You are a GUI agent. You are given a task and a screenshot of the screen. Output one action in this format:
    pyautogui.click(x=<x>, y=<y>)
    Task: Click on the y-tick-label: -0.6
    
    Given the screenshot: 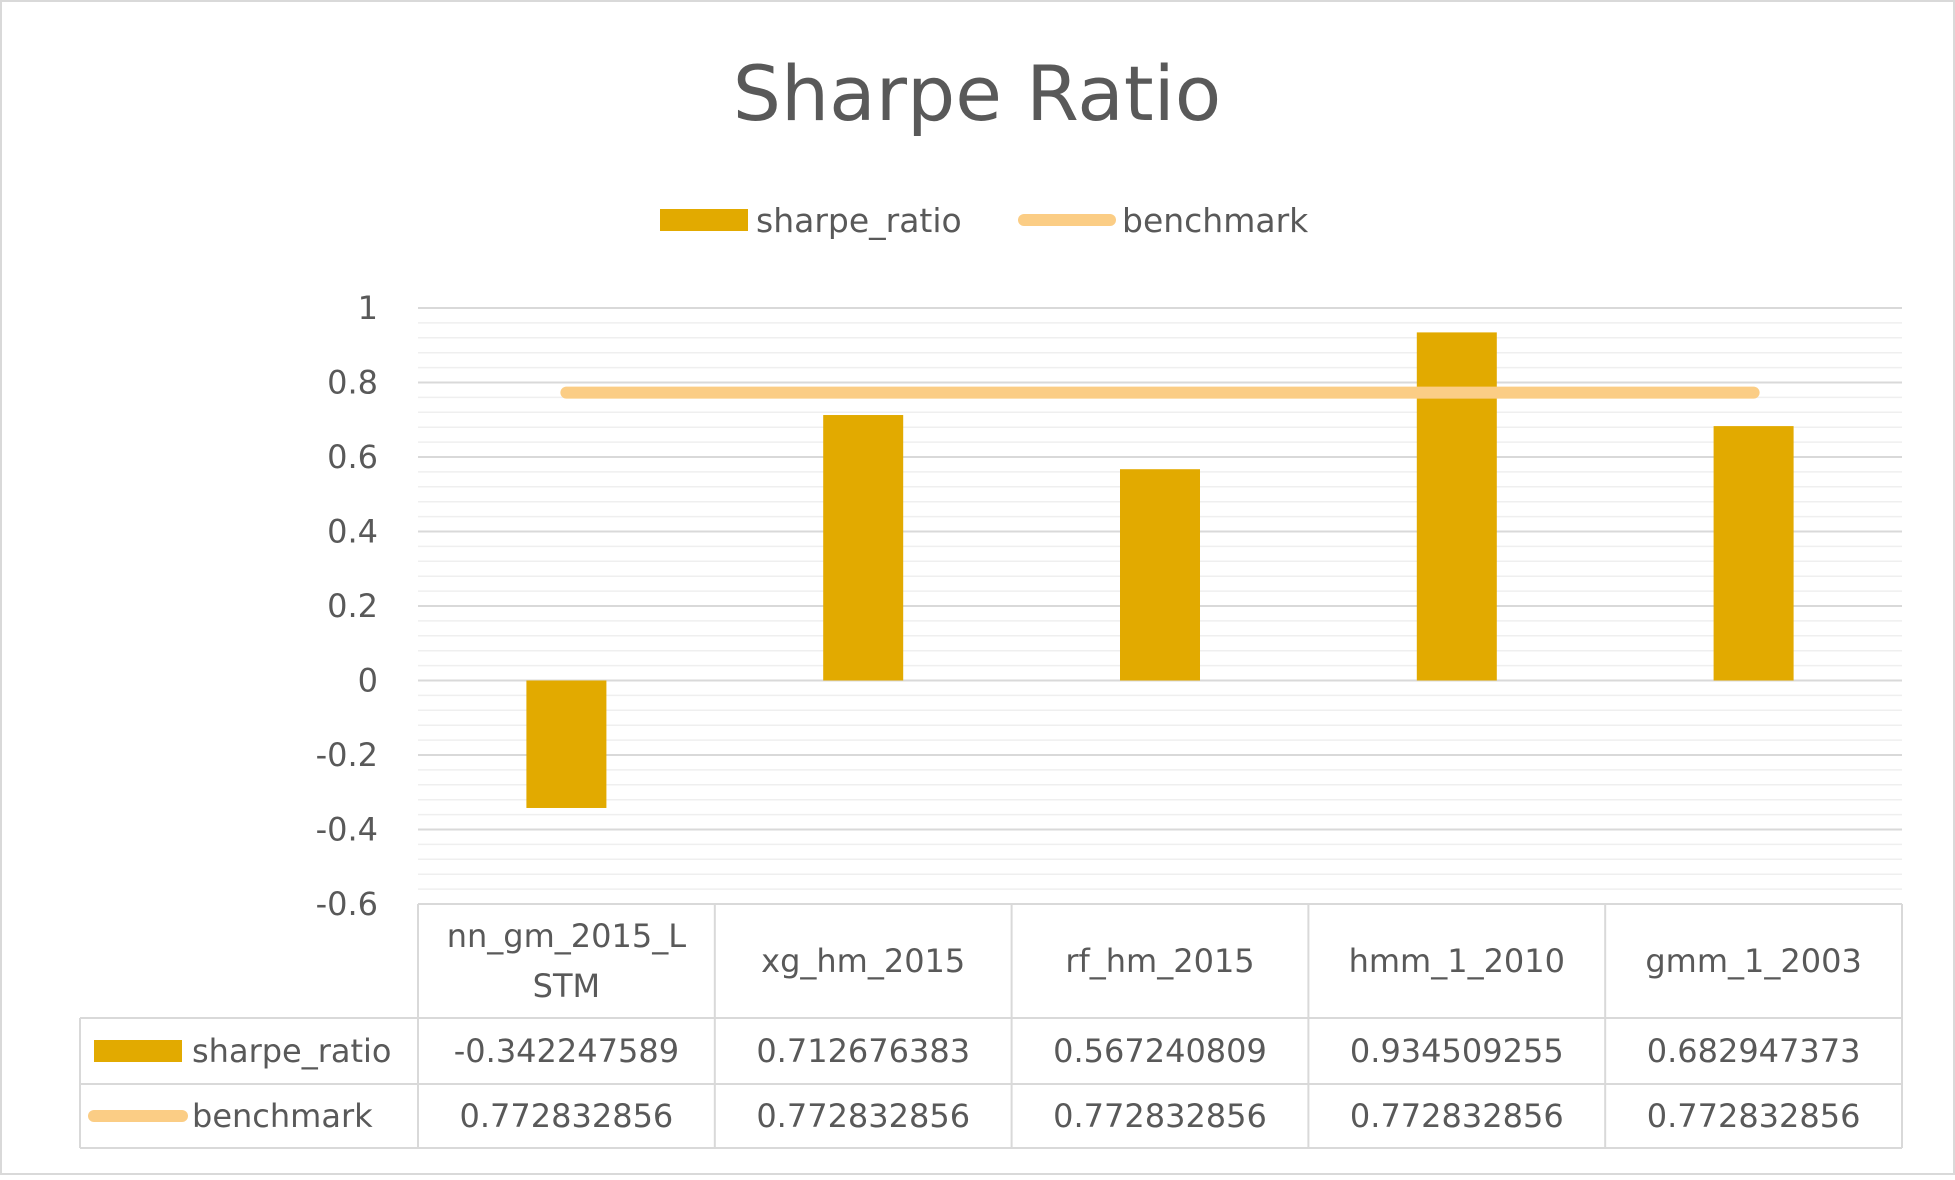 What is the action you would take?
    pyautogui.click(x=347, y=904)
    